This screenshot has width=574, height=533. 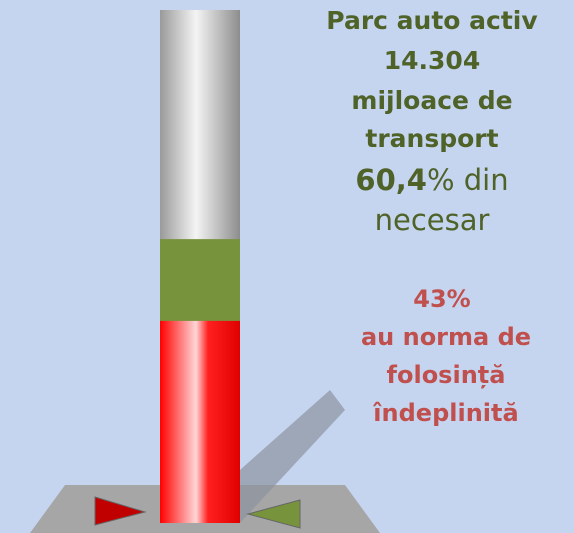 What do you see at coordinates (468, 180) in the screenshot?
I see `fleet-suffix: % din` at bounding box center [468, 180].